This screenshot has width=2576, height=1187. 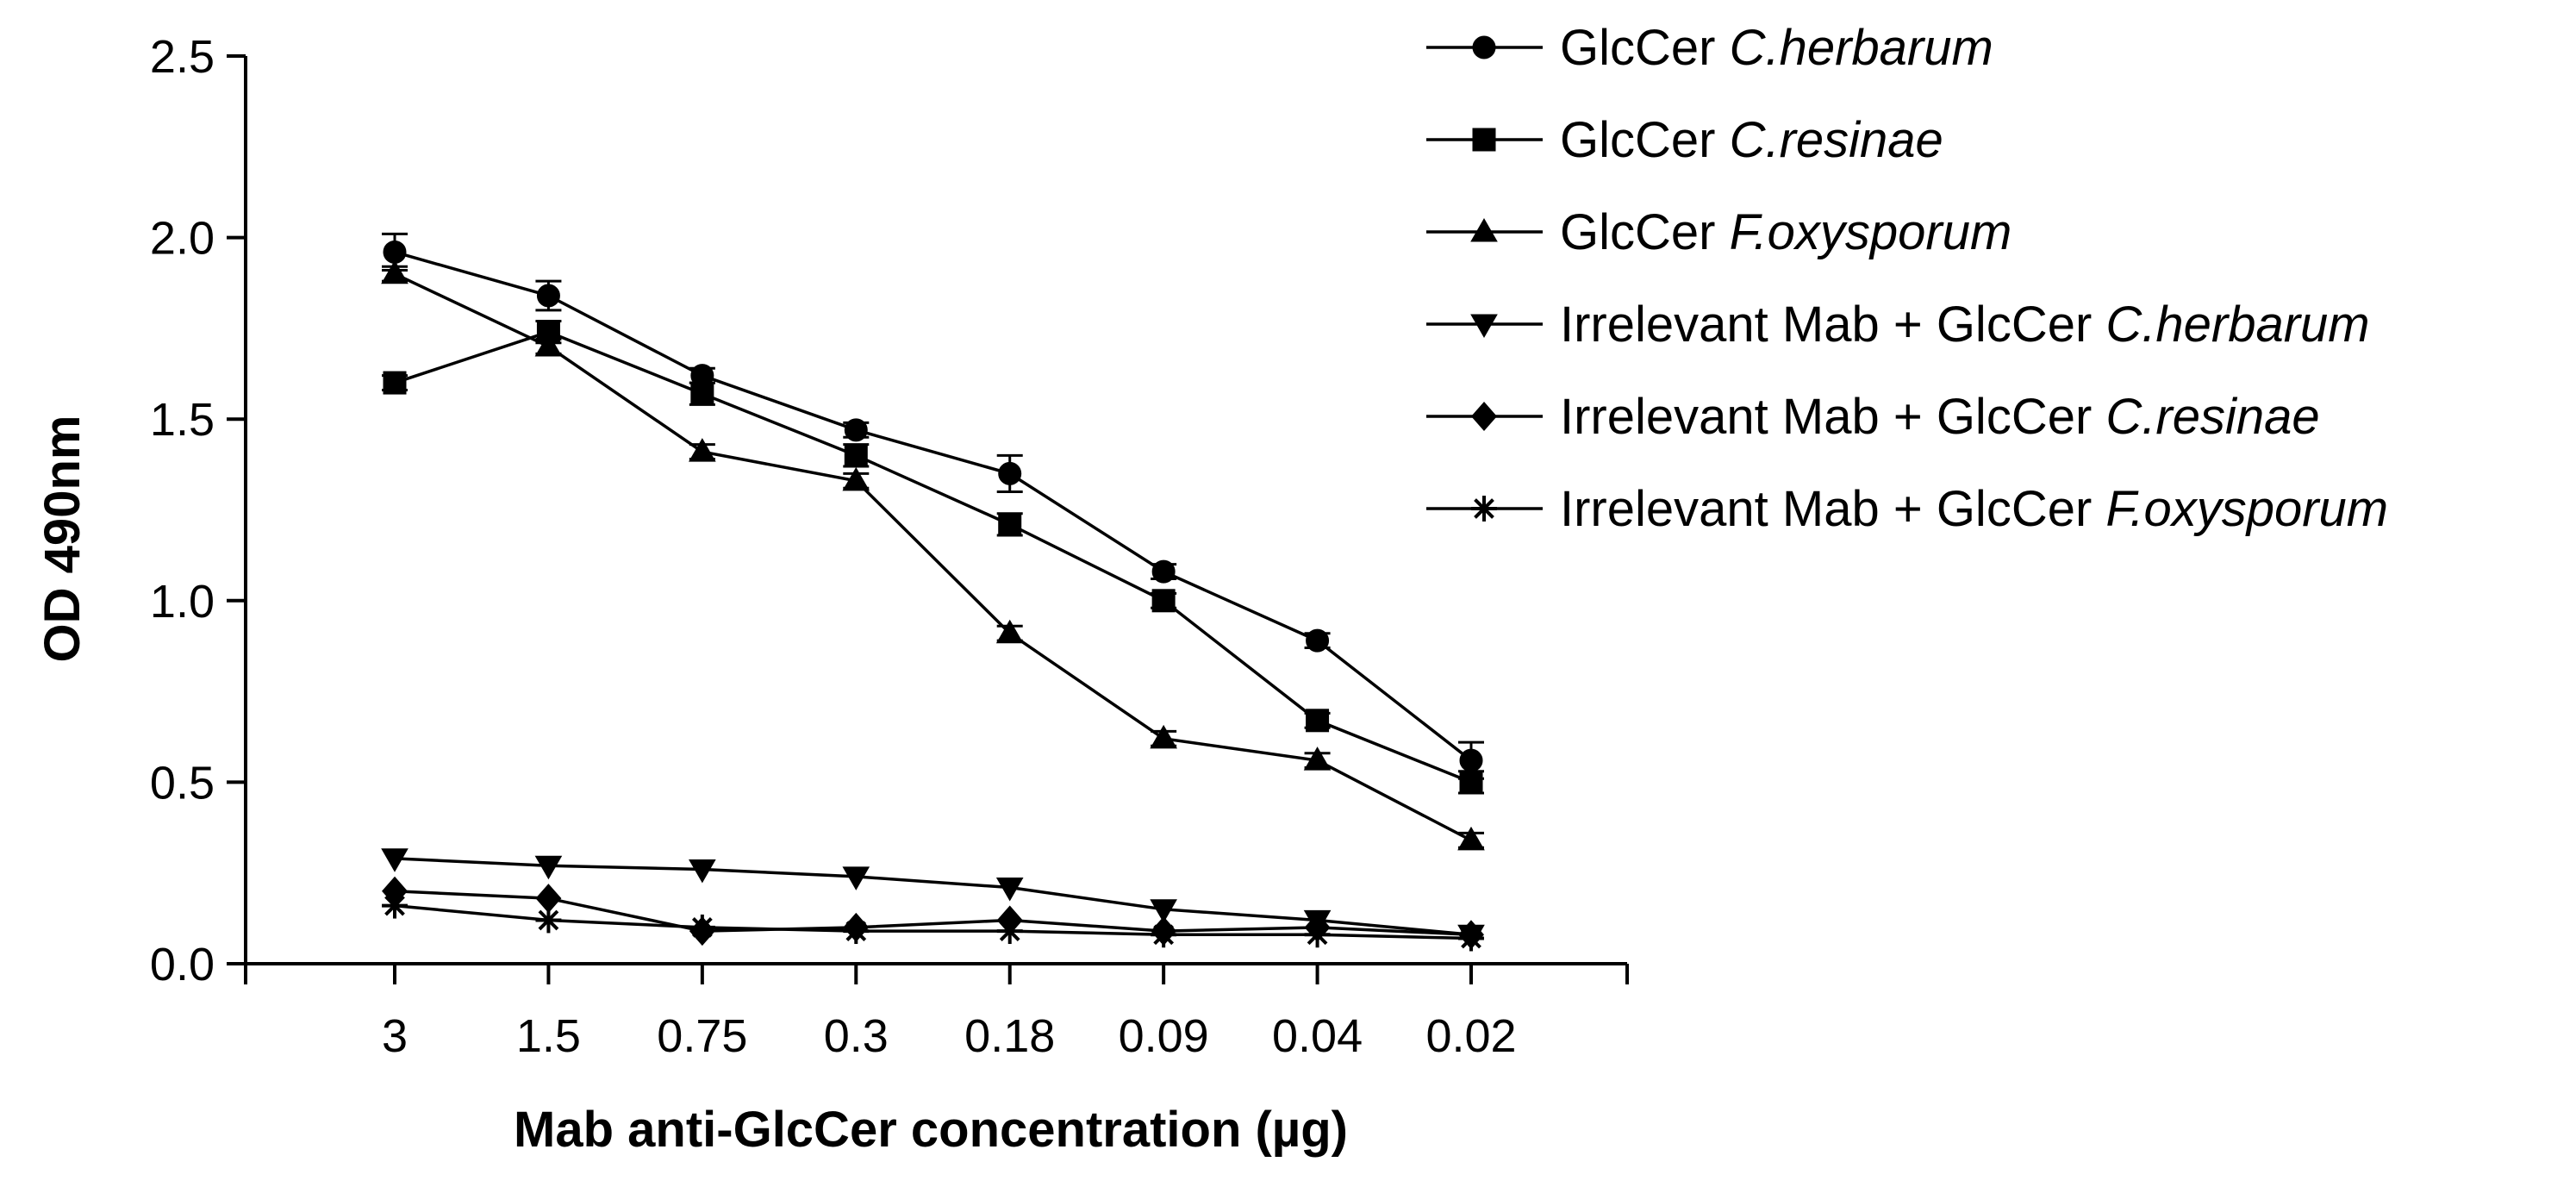 What do you see at coordinates (182, 783) in the screenshot?
I see `y-tick-label: 0.5` at bounding box center [182, 783].